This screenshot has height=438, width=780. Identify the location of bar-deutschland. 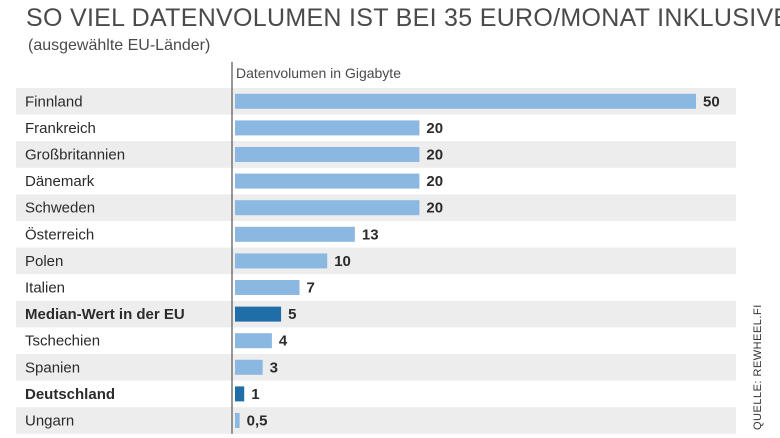
(240, 394).